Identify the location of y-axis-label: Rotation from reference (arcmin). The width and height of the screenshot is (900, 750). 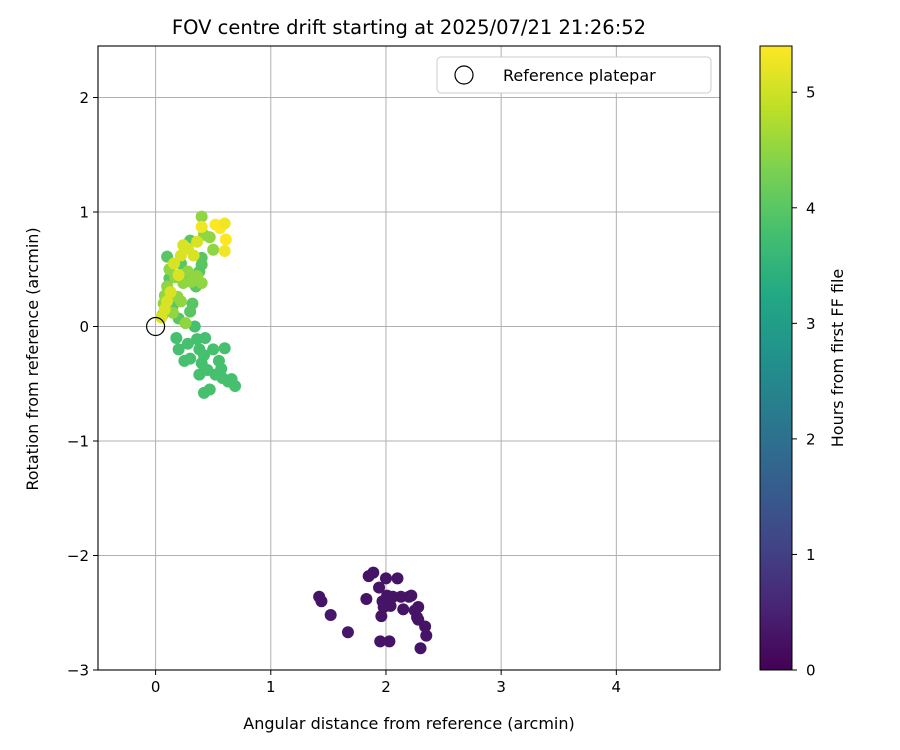
(32, 358).